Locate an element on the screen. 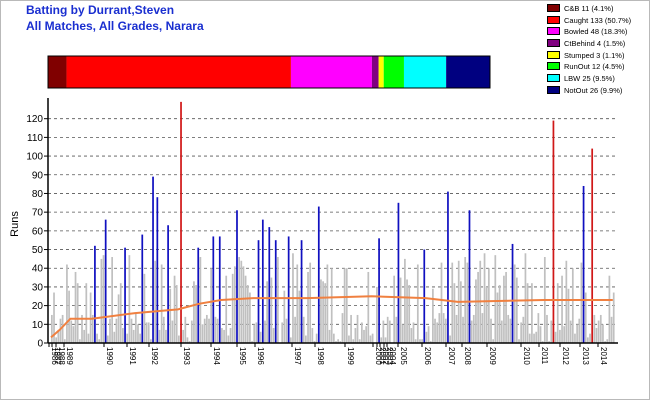 This screenshot has height=400, width=650. legend-item-notout: NotOut 26 (9.9%) is located at coordinates (597, 90).